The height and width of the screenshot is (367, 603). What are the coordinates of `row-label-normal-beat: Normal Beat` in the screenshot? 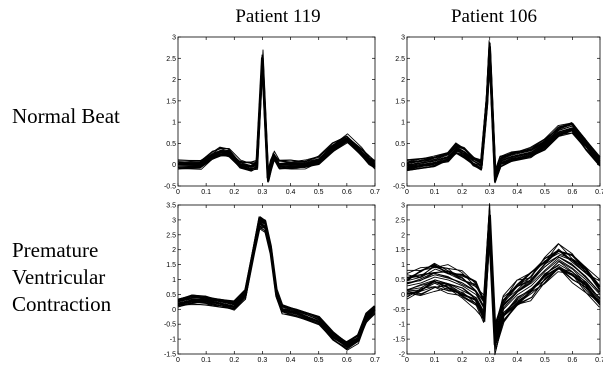 It's located at (66, 116).